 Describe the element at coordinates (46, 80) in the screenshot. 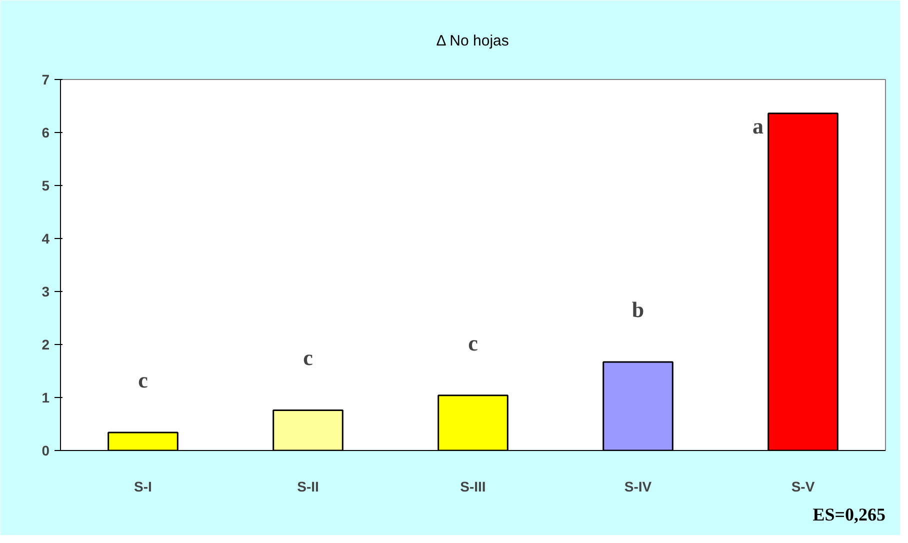

I see `y-tick-label: 7` at that location.